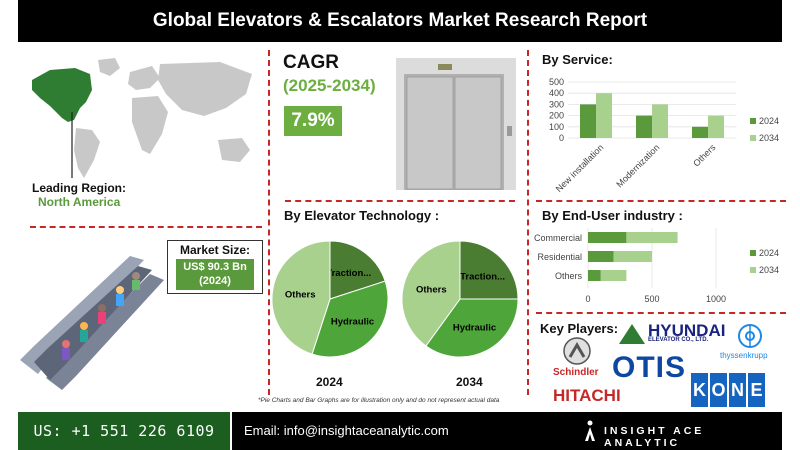 This screenshot has width=800, height=450. Describe the element at coordinates (769, 138) in the screenshot. I see `service-legend-label-1: 2034` at that location.